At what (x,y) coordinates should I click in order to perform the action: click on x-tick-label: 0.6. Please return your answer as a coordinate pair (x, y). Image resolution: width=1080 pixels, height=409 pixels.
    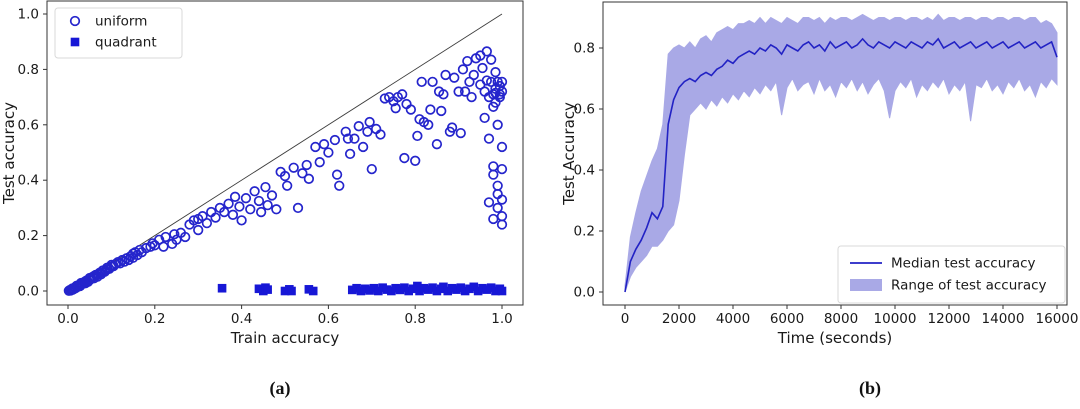
    Looking at the image, I should click on (328, 319).